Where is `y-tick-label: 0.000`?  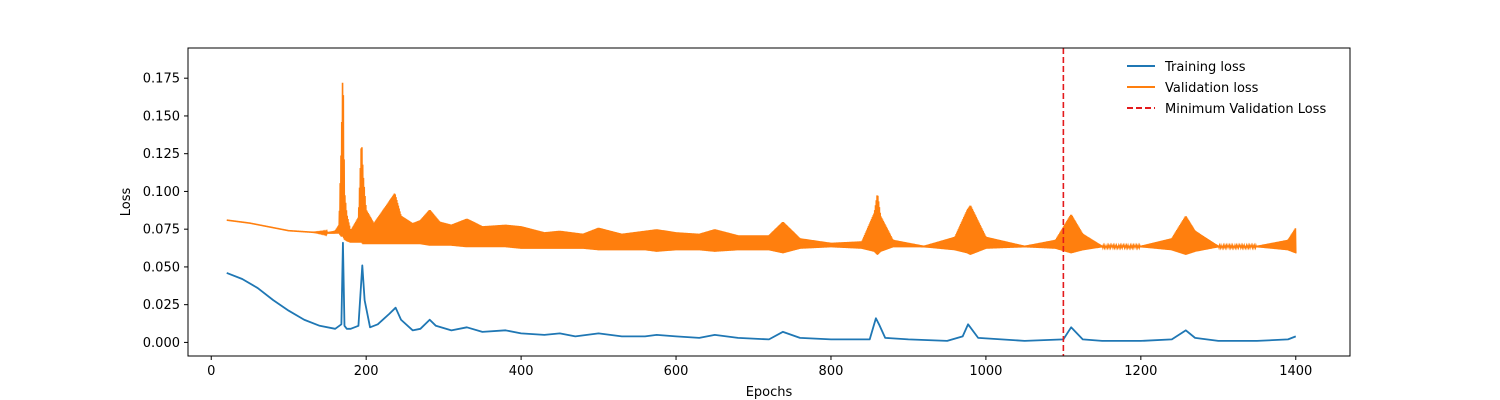 y-tick-label: 0.000 is located at coordinates (161, 343).